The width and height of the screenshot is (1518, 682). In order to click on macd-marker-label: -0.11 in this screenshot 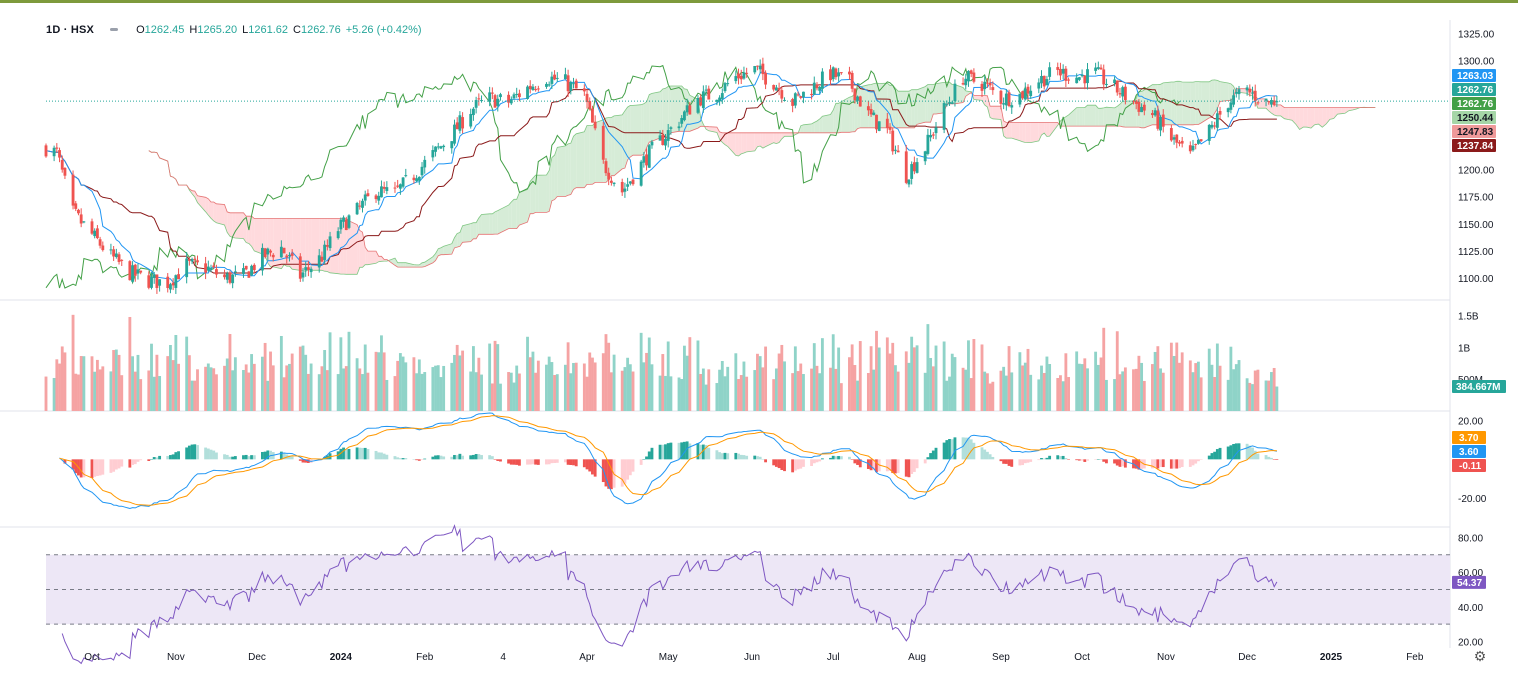, I will do `click(1469, 465)`.